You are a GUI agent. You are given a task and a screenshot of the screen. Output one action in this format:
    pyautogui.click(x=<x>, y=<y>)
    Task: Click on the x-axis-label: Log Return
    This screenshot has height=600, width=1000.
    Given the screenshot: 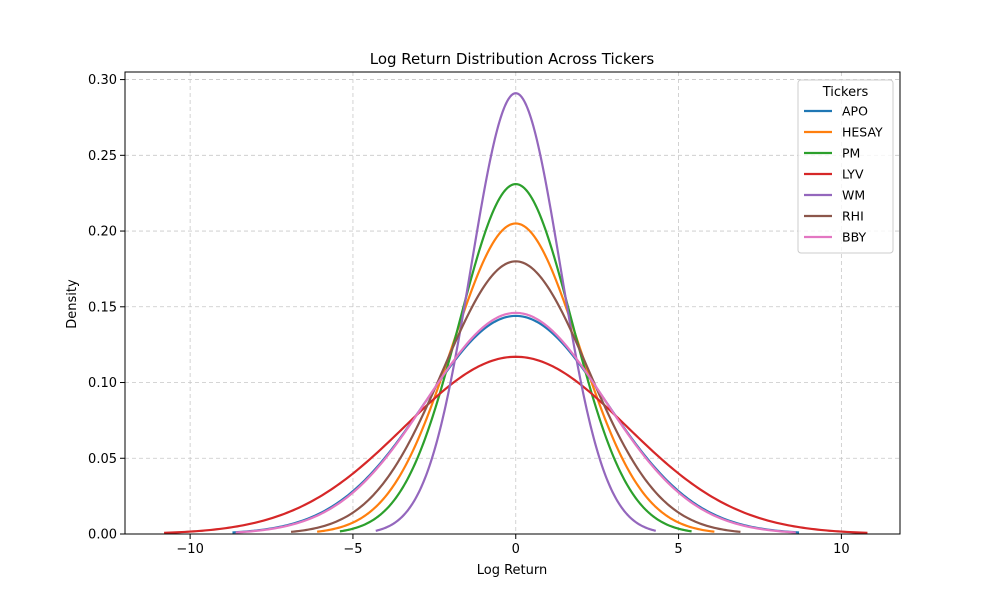 What is the action you would take?
    pyautogui.click(x=512, y=570)
    